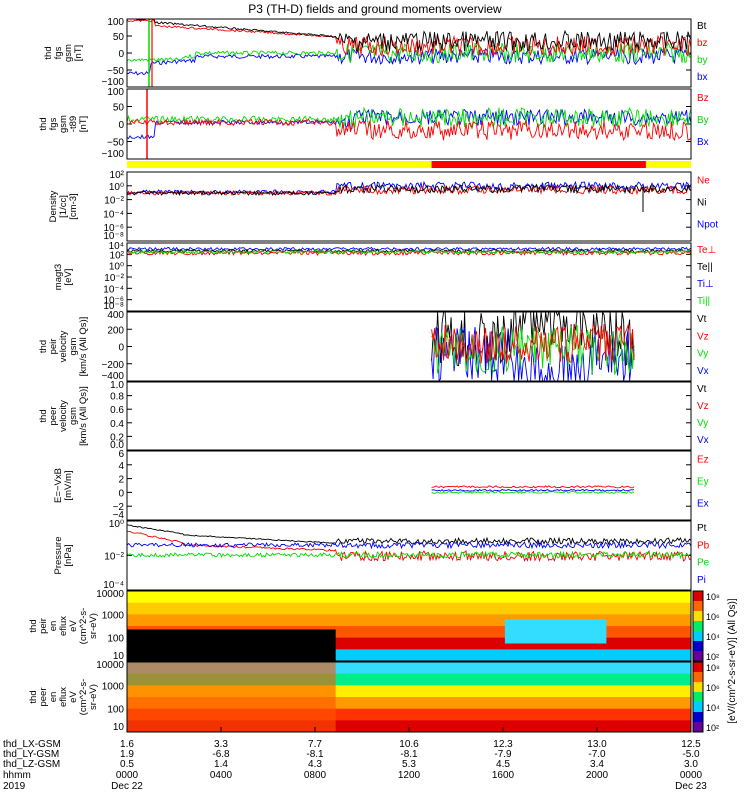 Image resolution: width=750 pixels, height=800 pixels. I want to click on ylabel-5-2: velocity, so click(63, 416).